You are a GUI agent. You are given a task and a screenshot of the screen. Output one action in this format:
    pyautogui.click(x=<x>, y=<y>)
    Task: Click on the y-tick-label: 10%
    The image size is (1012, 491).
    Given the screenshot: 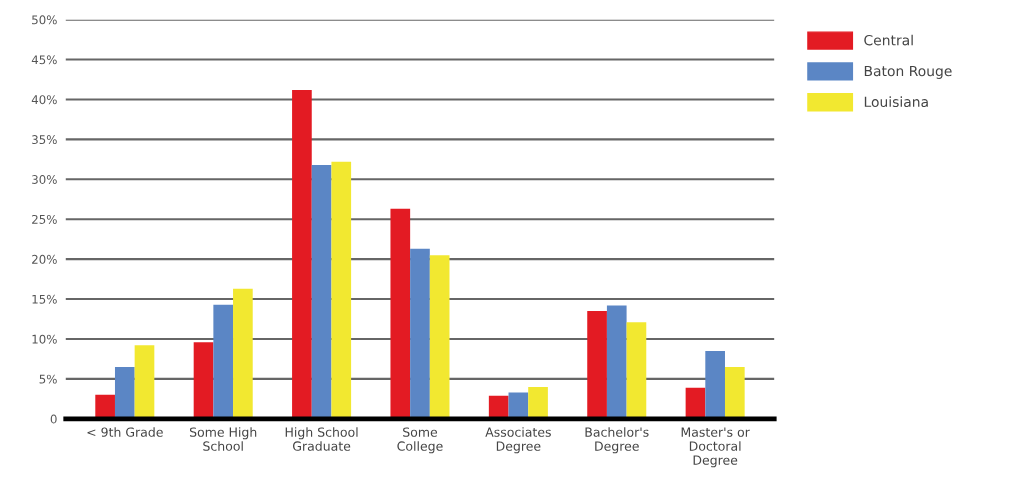 What is the action you would take?
    pyautogui.click(x=44, y=339)
    